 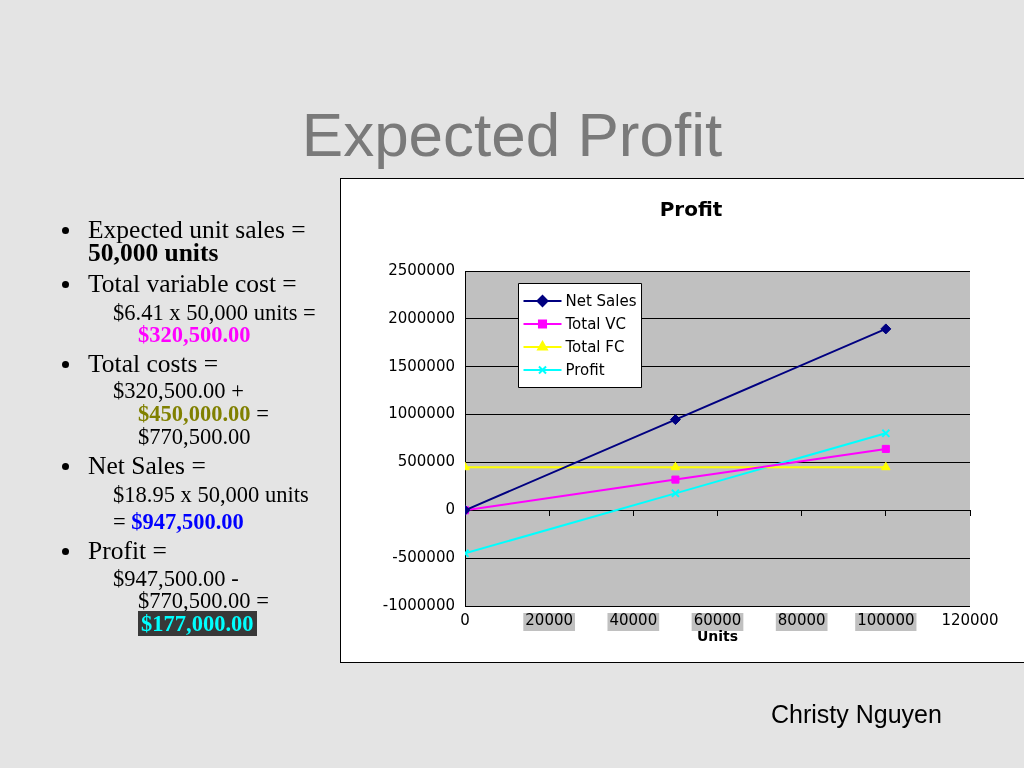 I want to click on text: Profit =, so click(x=127, y=550).